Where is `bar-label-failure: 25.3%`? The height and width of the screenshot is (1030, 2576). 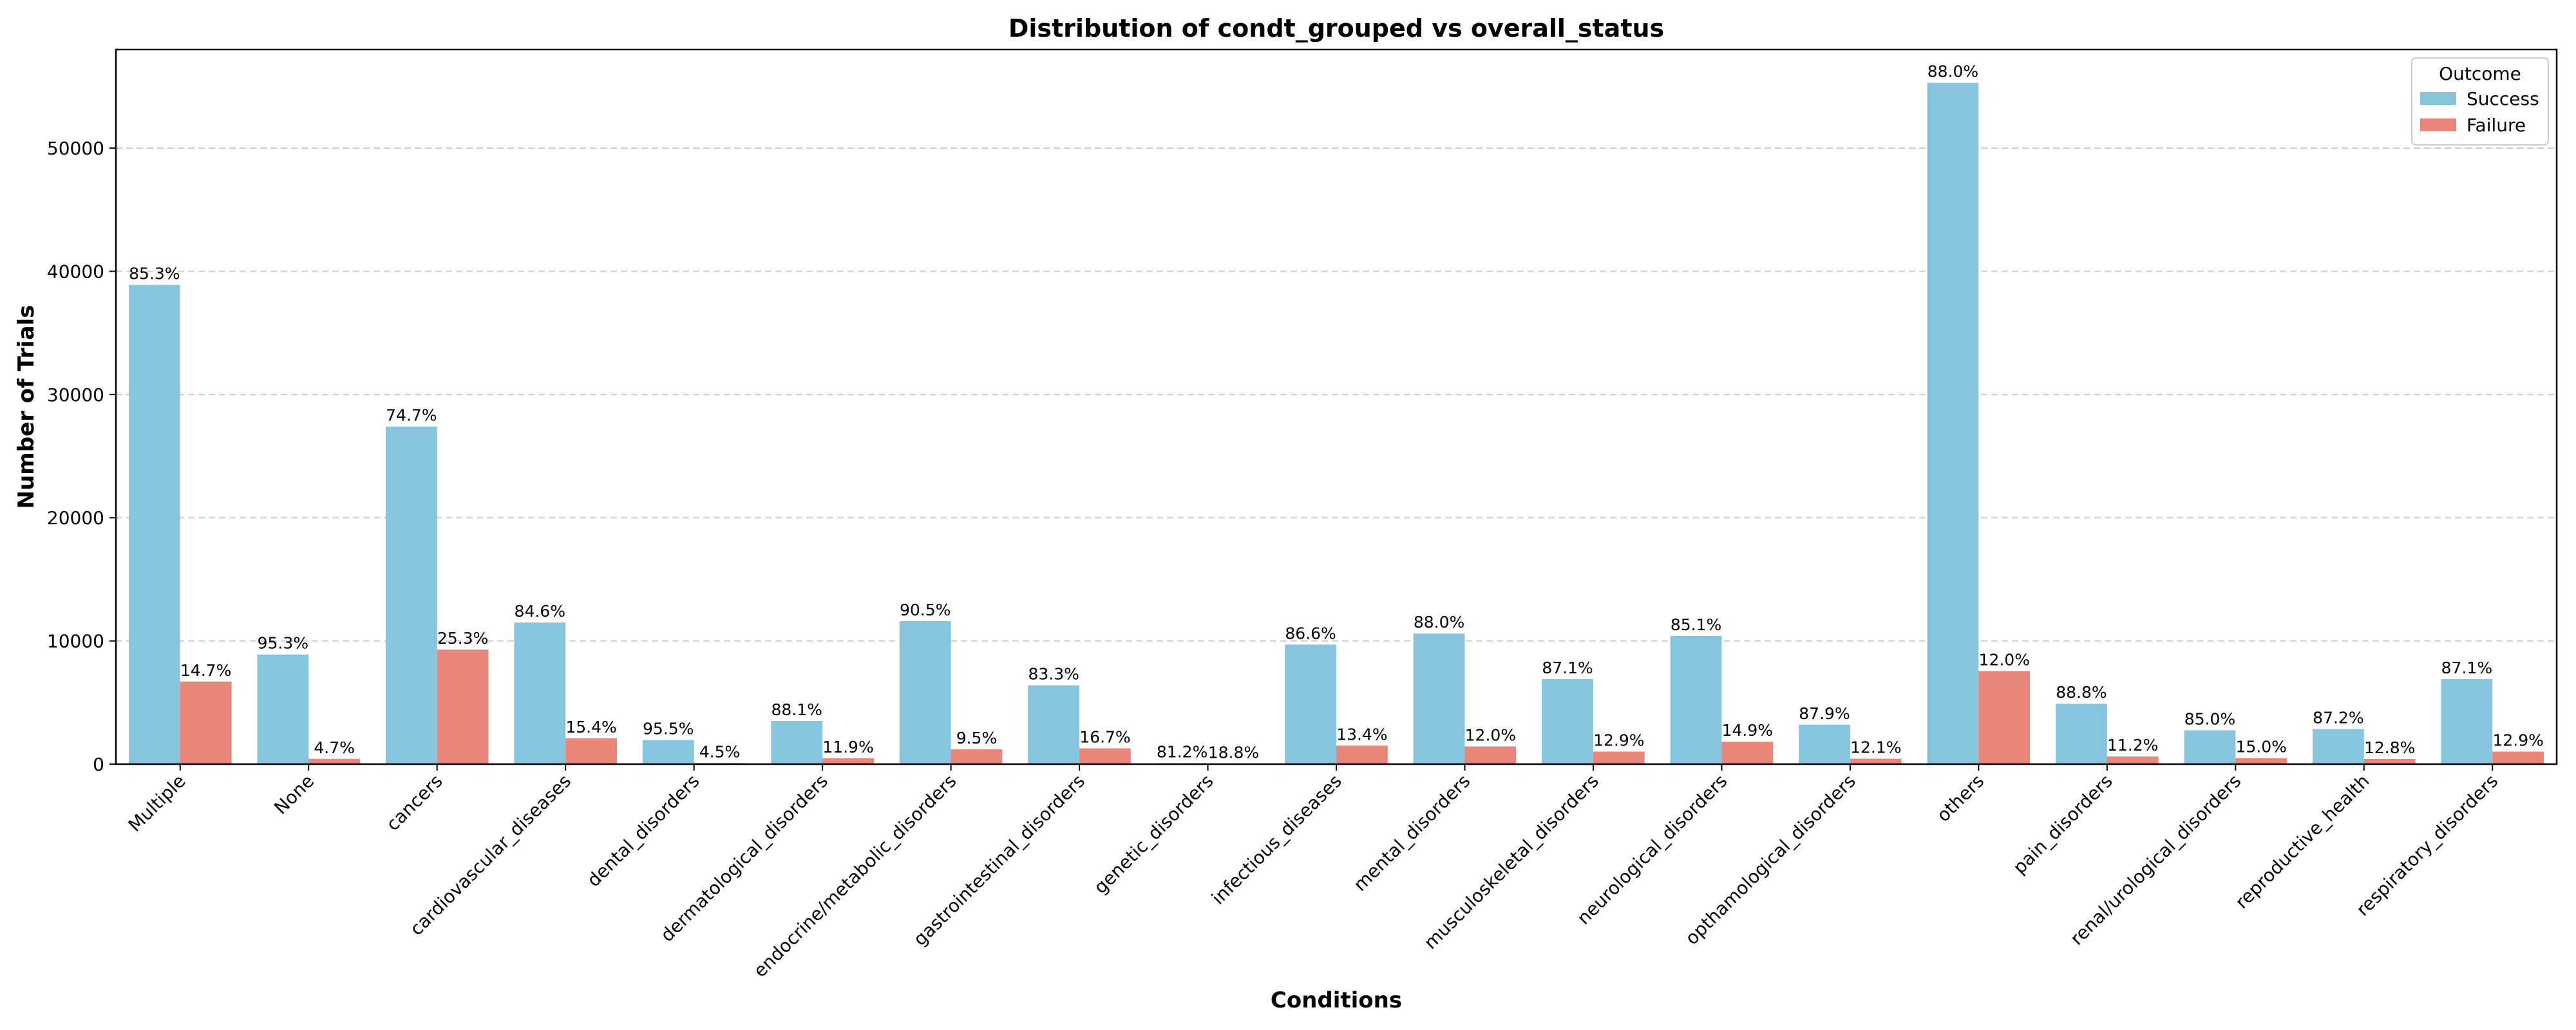
bar-label-failure: 25.3% is located at coordinates (463, 638).